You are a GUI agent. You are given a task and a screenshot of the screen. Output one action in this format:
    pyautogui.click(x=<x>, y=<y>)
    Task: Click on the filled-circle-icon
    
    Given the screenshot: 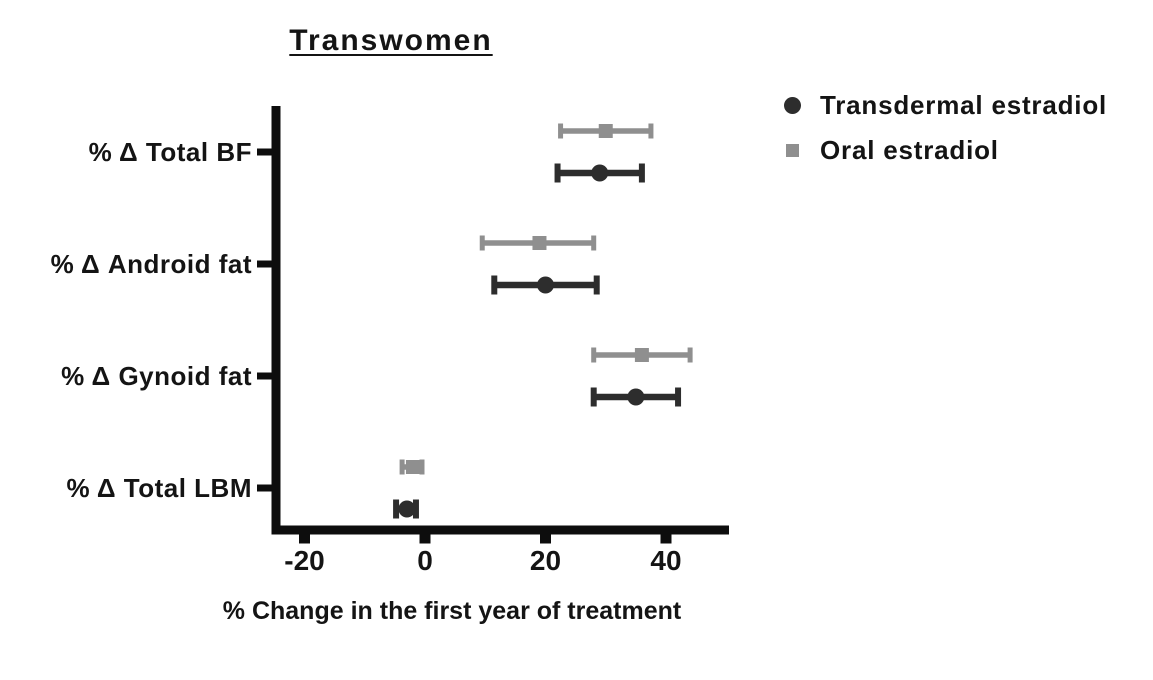 What is the action you would take?
    pyautogui.click(x=792, y=105)
    